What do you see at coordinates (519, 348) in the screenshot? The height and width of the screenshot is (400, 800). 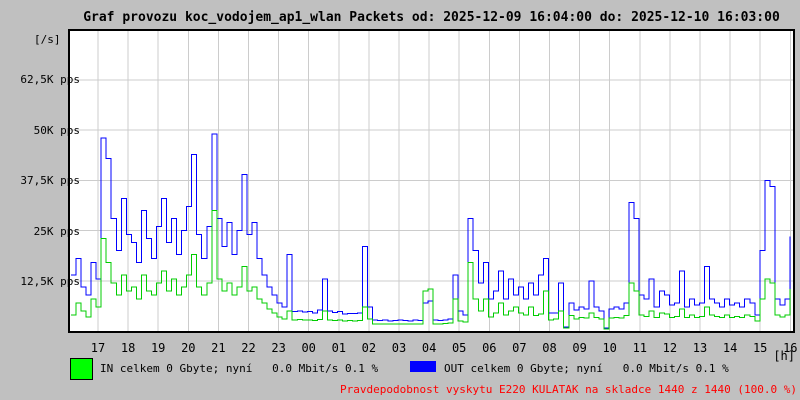 I see `x-tick-label: 07` at bounding box center [519, 348].